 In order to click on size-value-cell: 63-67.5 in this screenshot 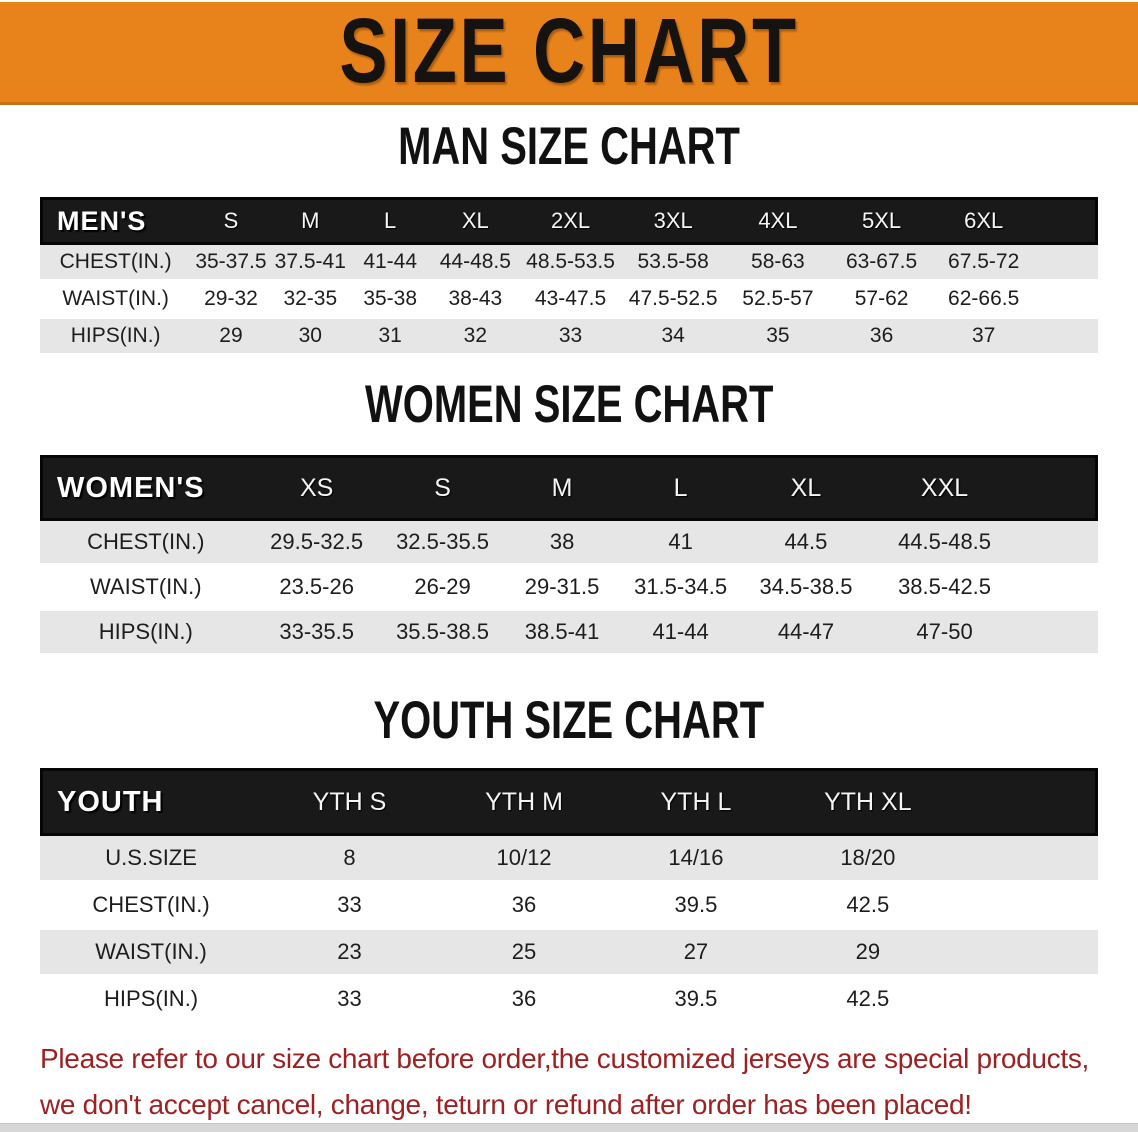, I will do `click(881, 263)`.